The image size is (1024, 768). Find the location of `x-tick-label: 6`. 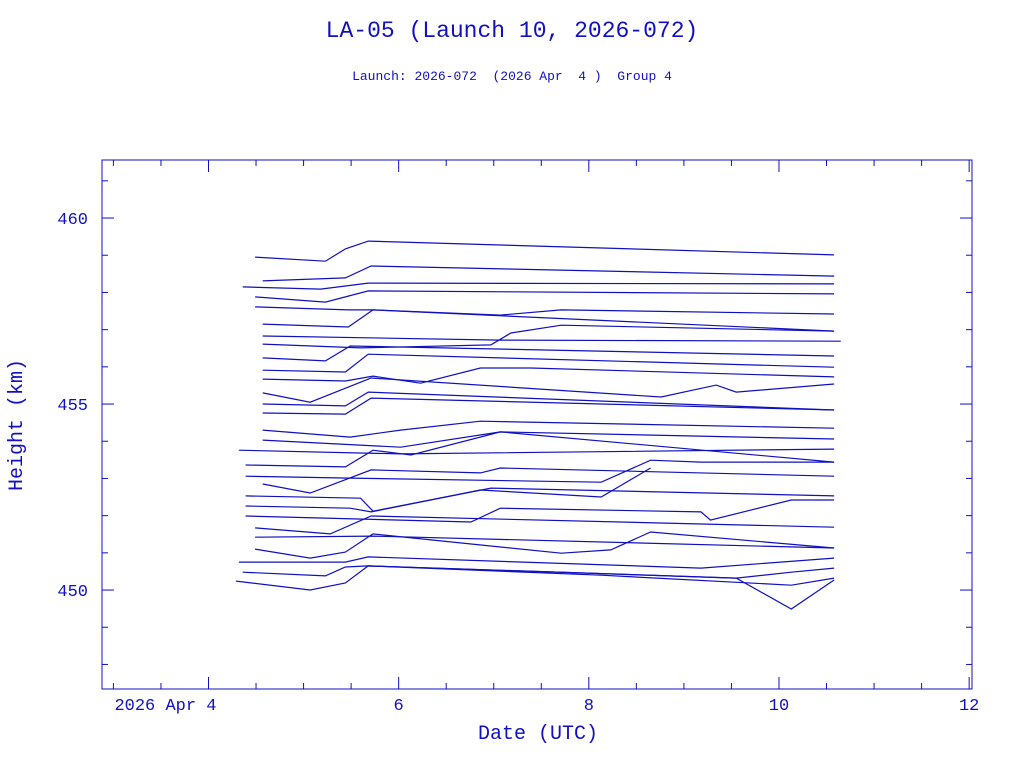

x-tick-label: 6 is located at coordinates (399, 706).